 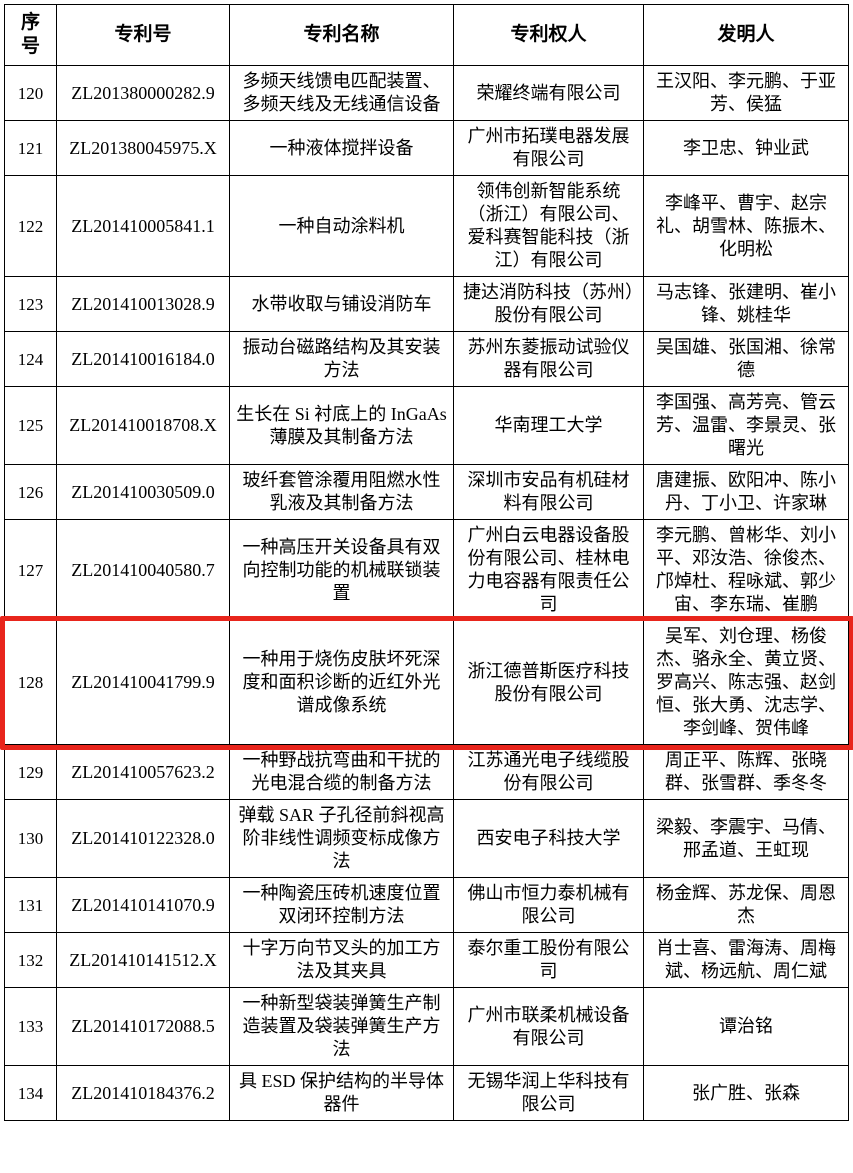 What do you see at coordinates (341, 570) in the screenshot?
I see `cell-patent-name: 一种高压开关设备具有双向控制功能的机械联锁装置` at bounding box center [341, 570].